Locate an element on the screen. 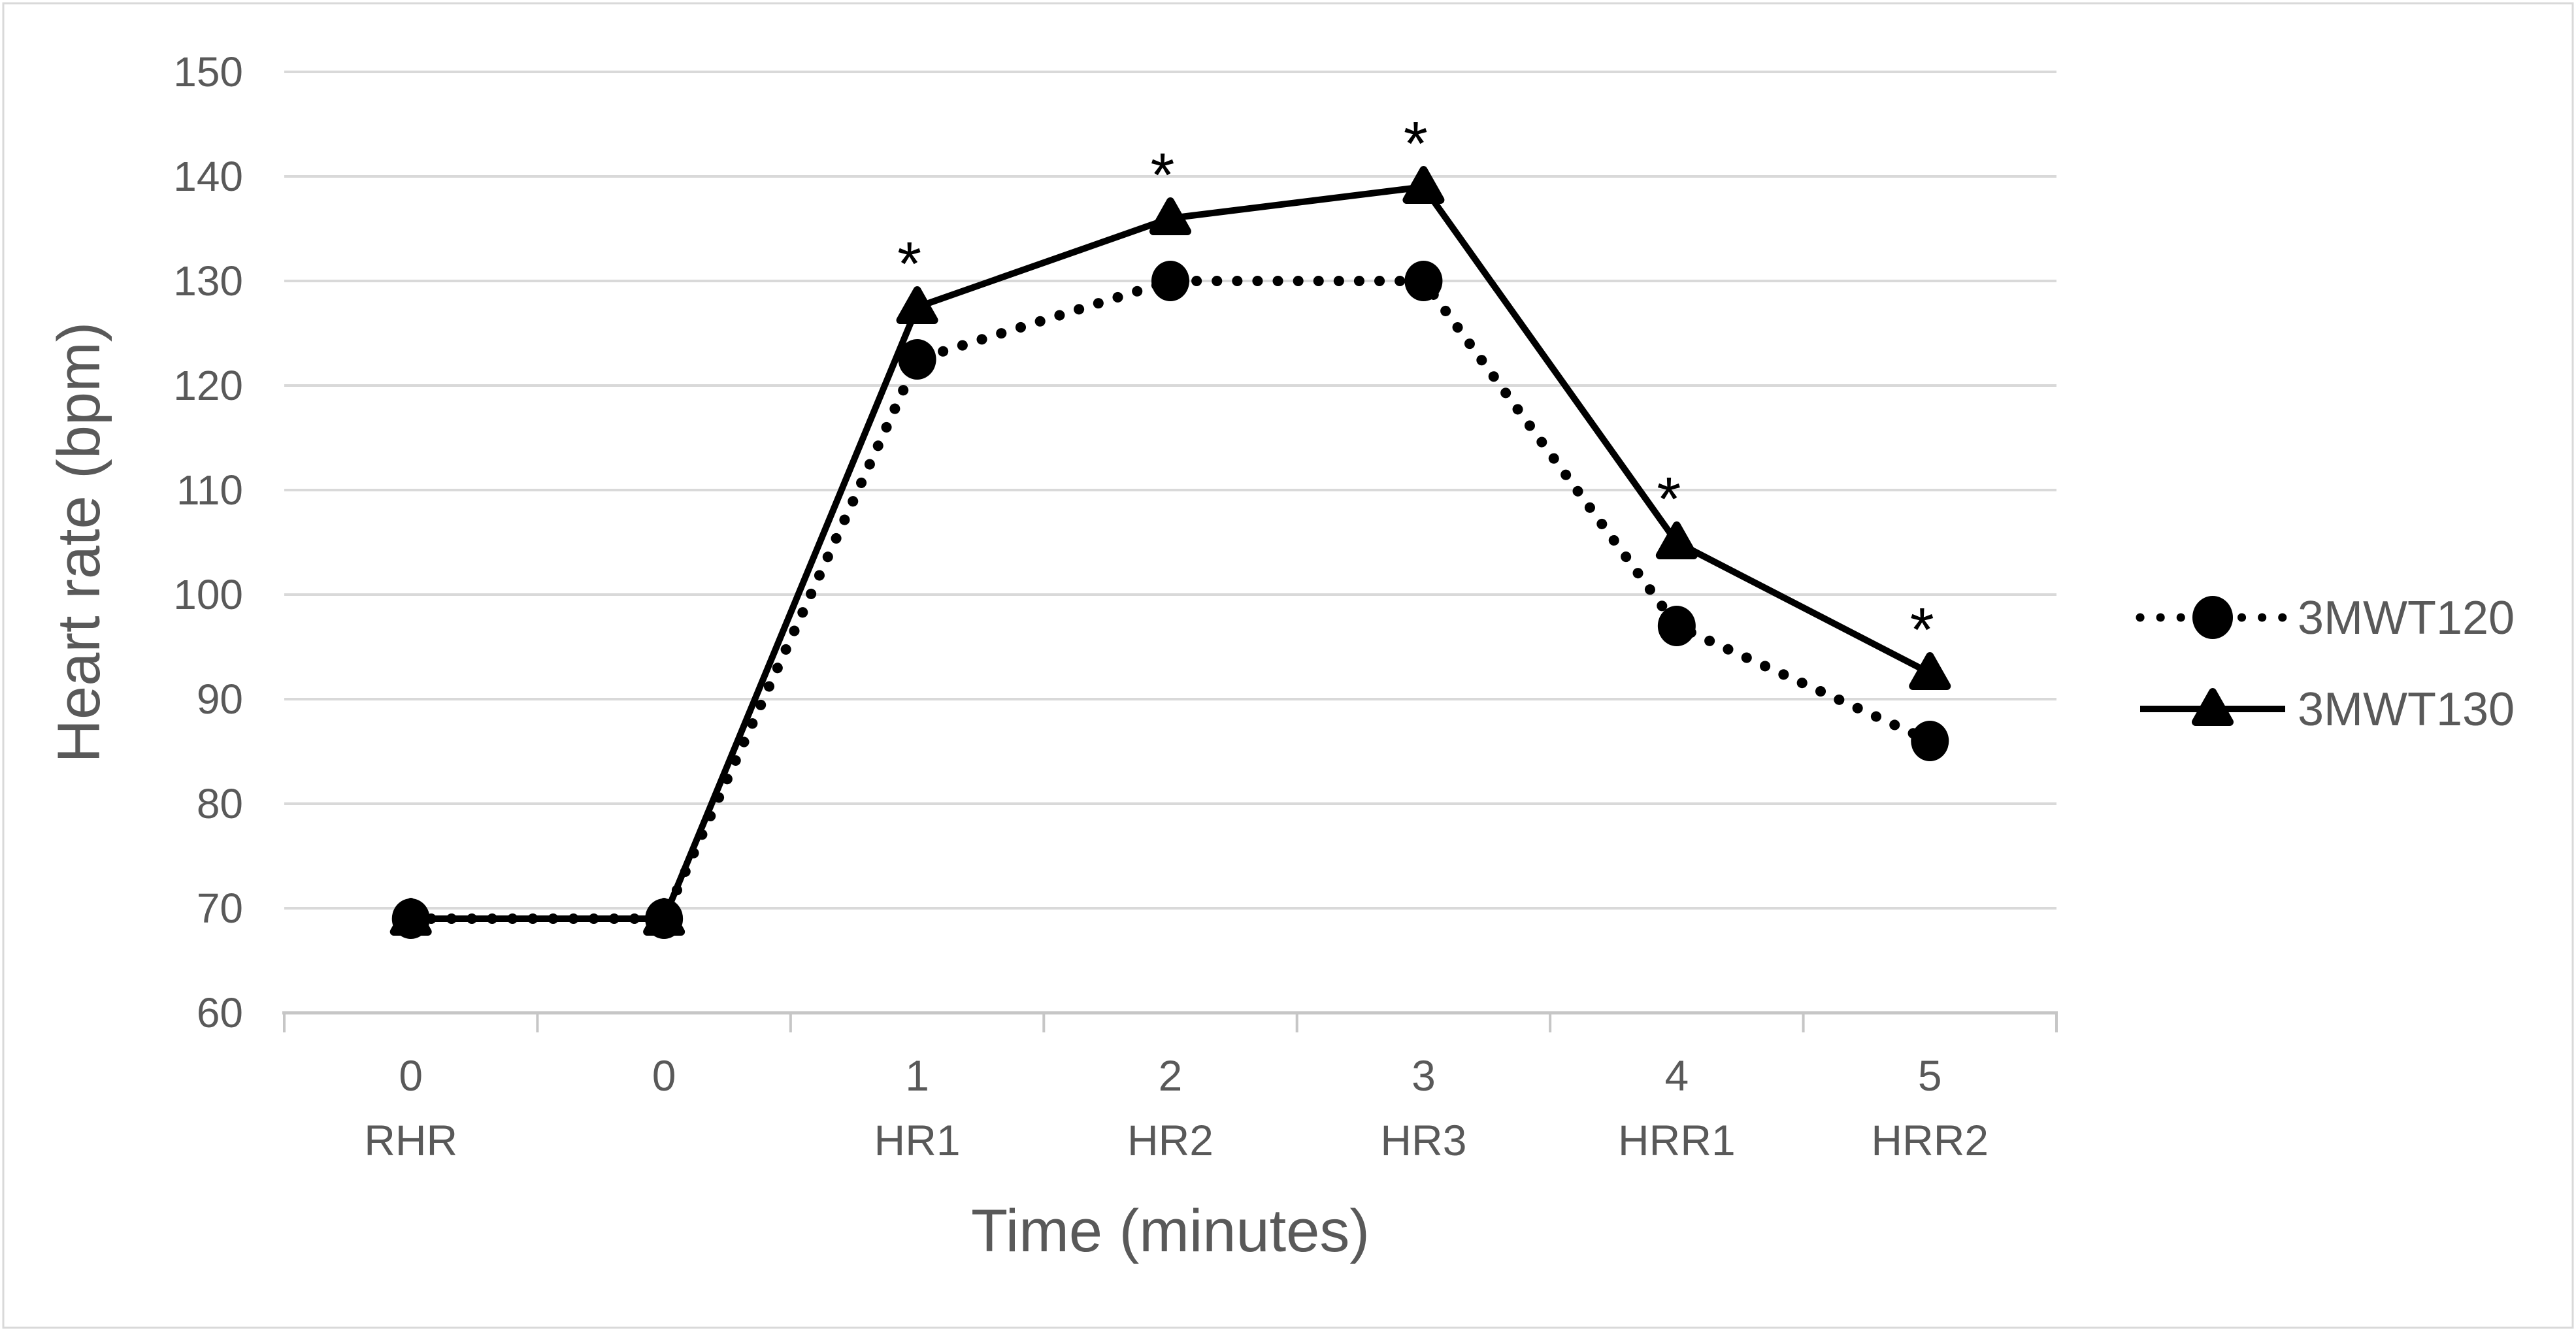 The image size is (2576, 1331). y-tick-label: 130 is located at coordinates (208, 281).